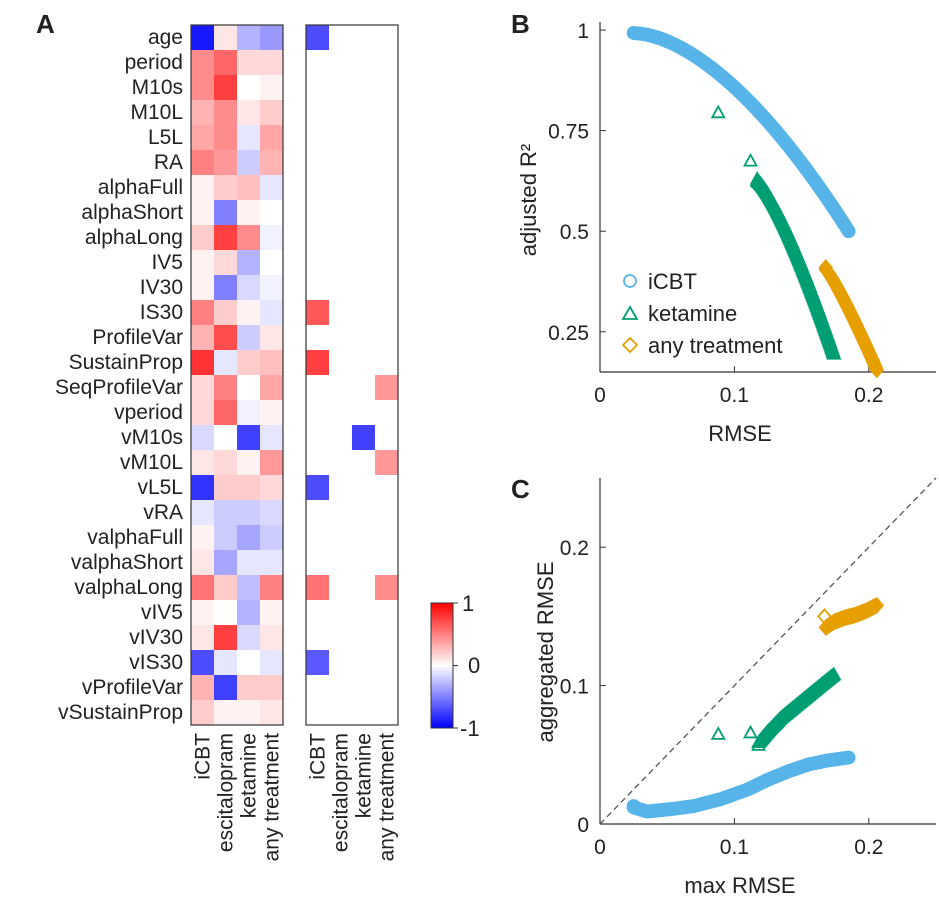 Image resolution: width=939 pixels, height=905 pixels. What do you see at coordinates (160, 487) in the screenshot?
I see `row-label-vl5l: vL5L` at bounding box center [160, 487].